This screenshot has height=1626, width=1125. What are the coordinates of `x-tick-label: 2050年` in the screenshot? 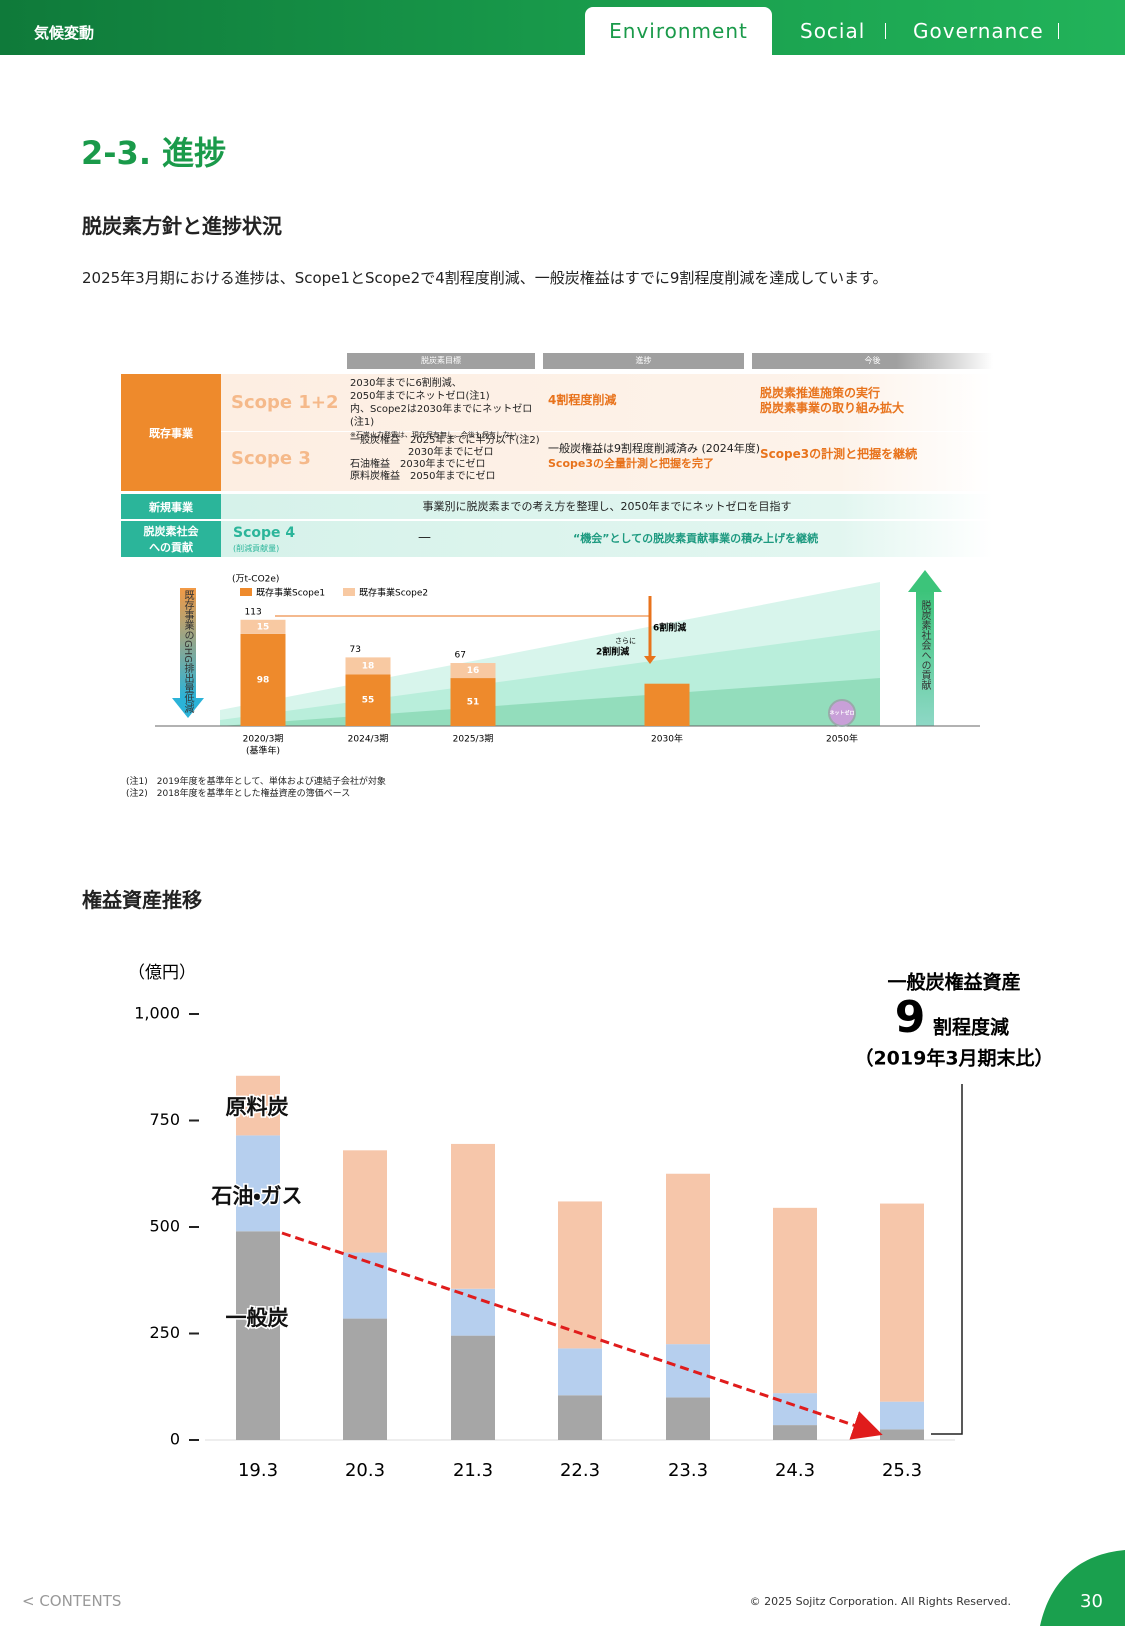 It's located at (842, 739).